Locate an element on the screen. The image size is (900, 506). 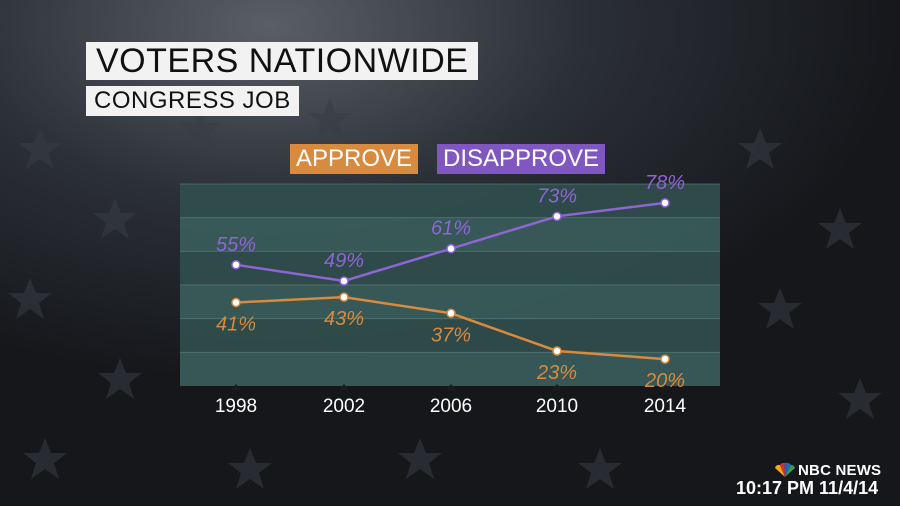
data-label-approve: 43% is located at coordinates (344, 319).